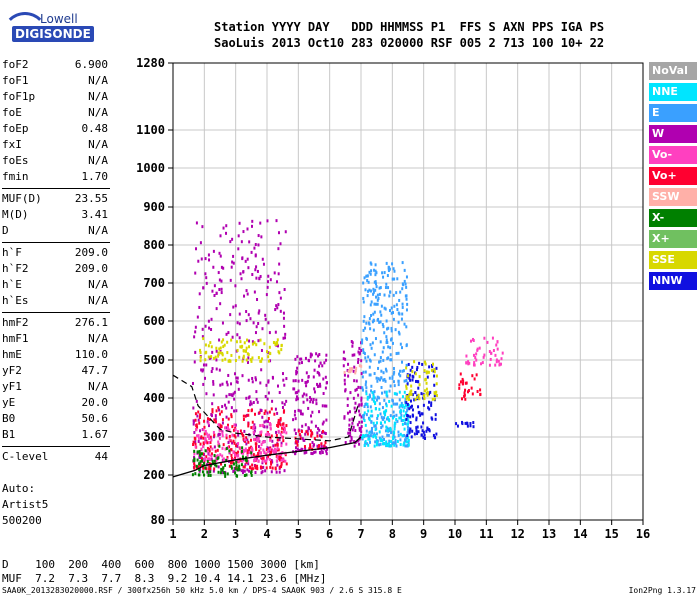  I want to click on y-tick-label: 80, so click(158, 520).